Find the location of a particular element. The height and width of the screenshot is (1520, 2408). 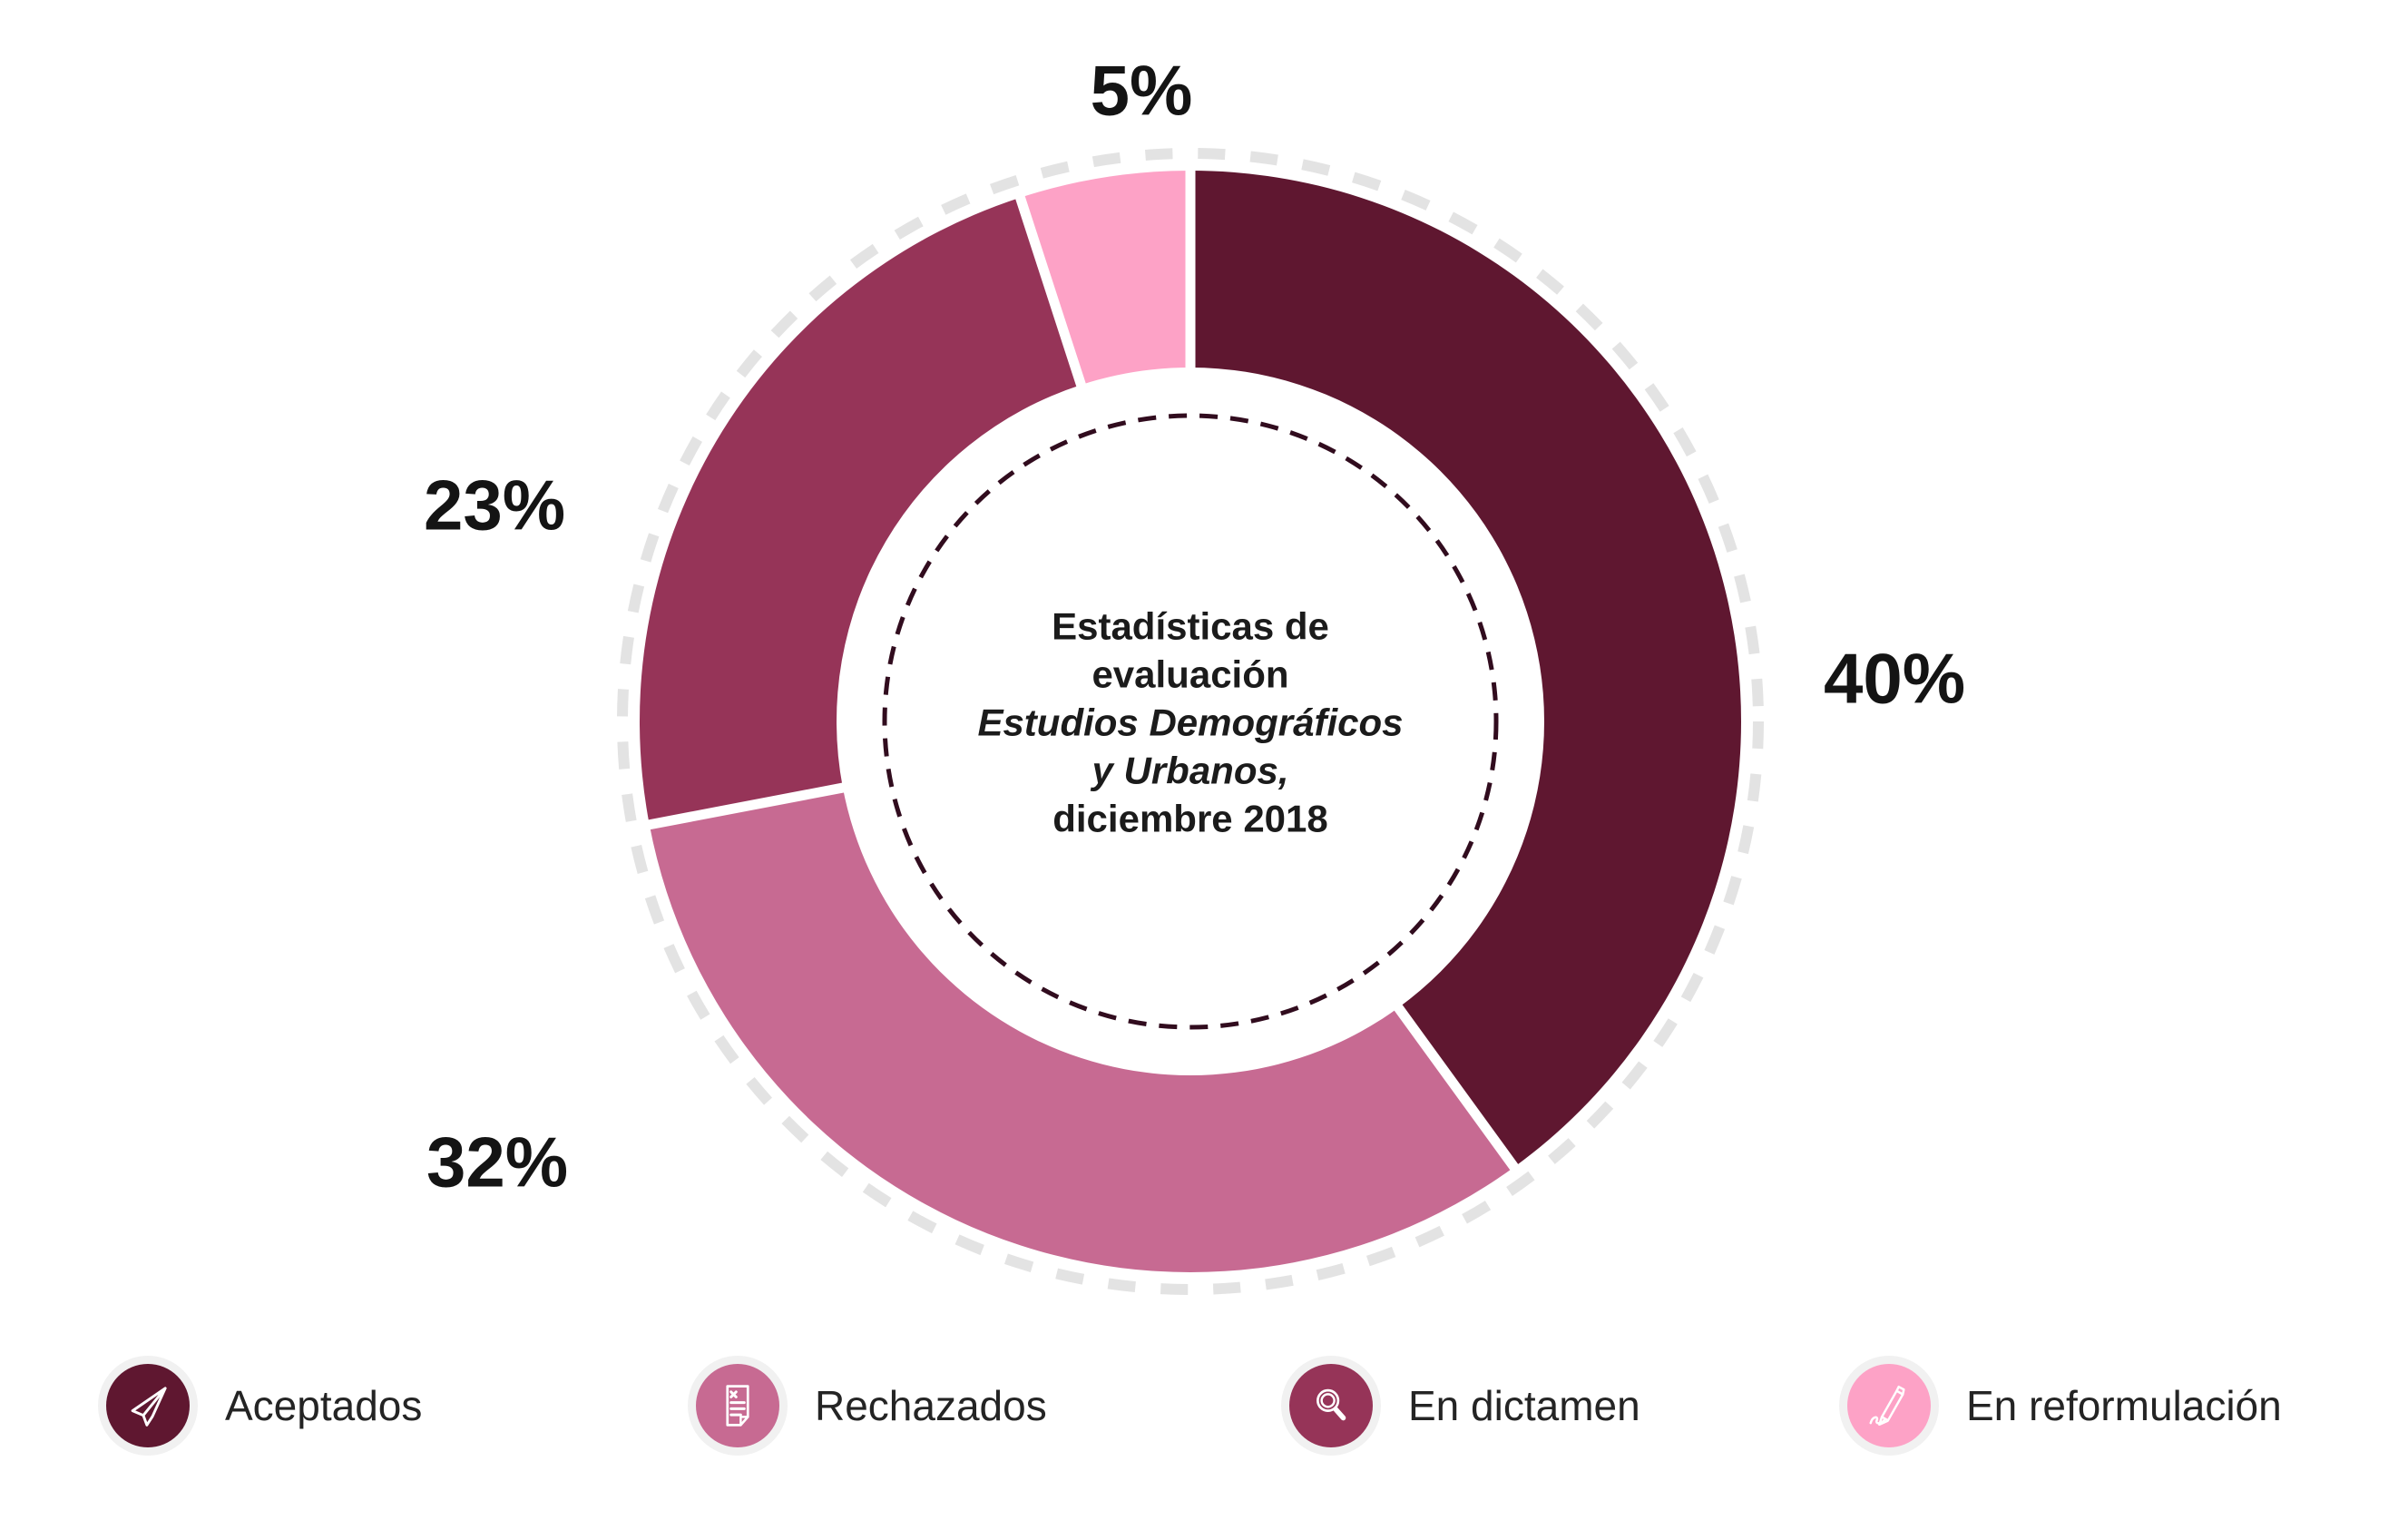

document-x-icon is located at coordinates (738, 1406).